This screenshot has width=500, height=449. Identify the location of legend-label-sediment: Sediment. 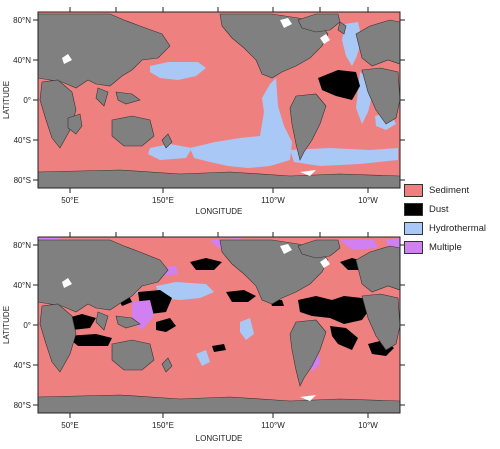
(449, 190).